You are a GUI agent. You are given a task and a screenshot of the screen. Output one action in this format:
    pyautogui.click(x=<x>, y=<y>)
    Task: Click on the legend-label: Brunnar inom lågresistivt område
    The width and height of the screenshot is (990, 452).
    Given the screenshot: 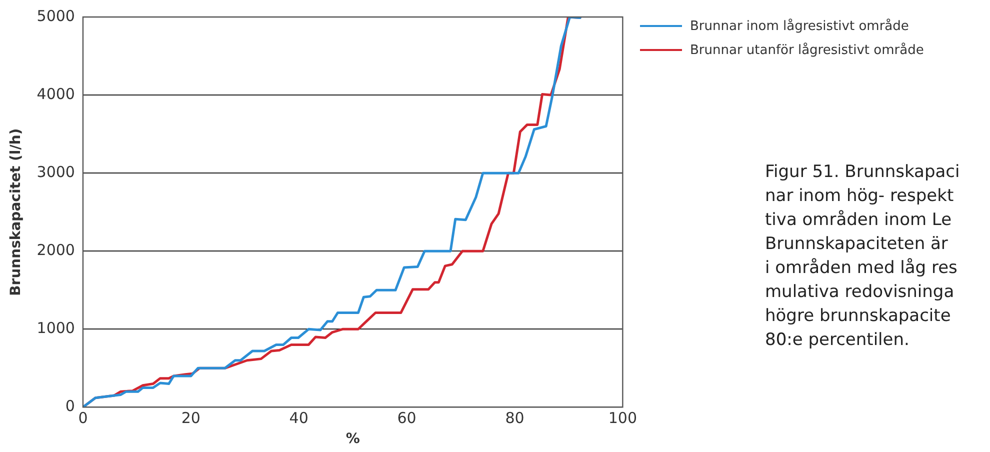 What is the action you would take?
    pyautogui.click(x=799, y=26)
    